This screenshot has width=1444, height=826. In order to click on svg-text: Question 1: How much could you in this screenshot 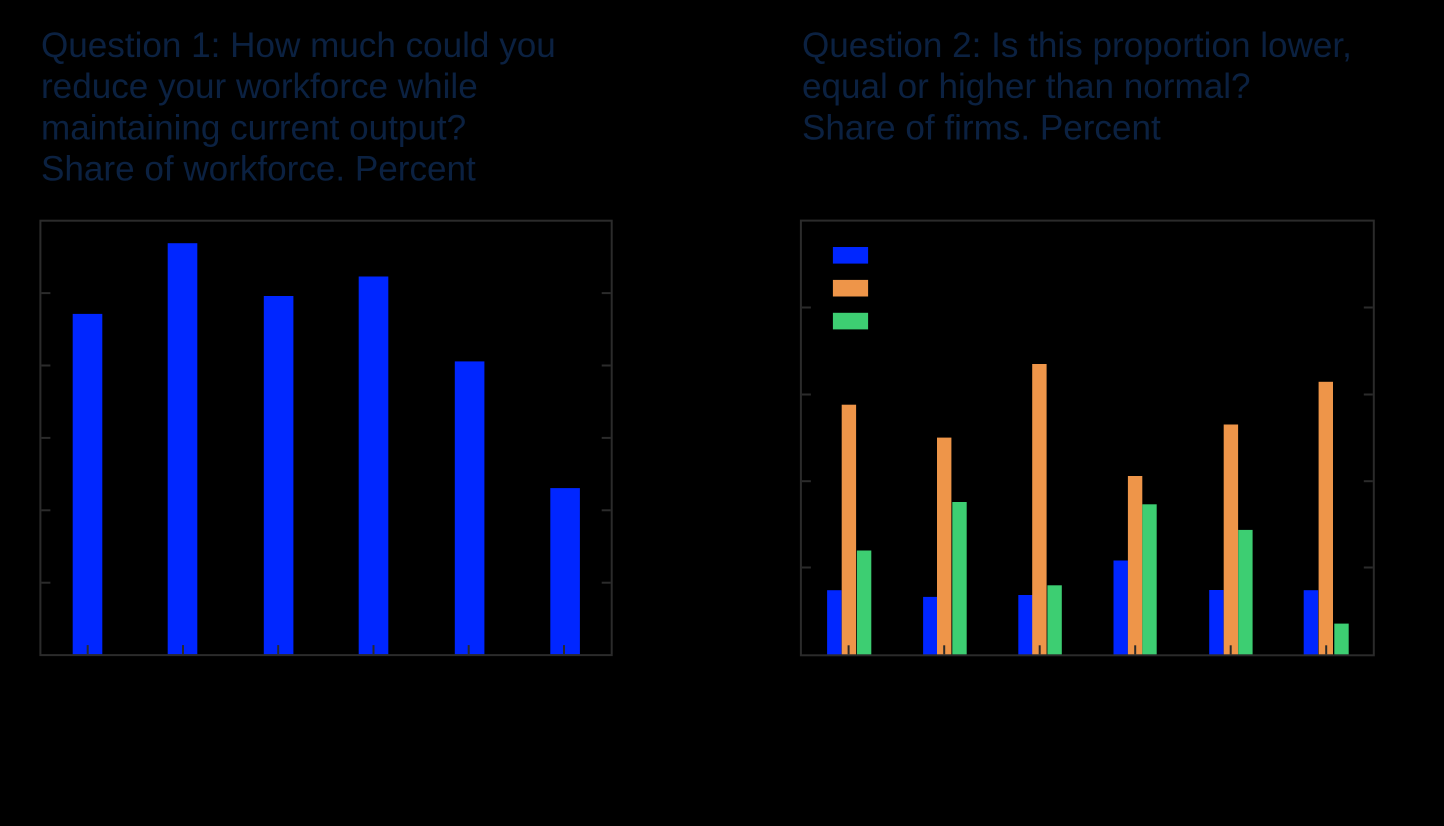, I will do `click(298, 45)`.